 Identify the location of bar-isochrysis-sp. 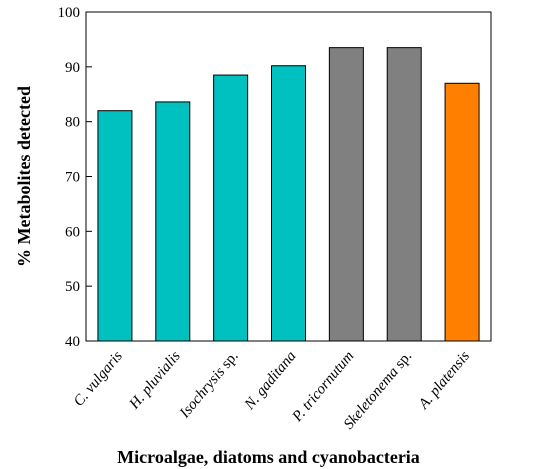
(231, 208).